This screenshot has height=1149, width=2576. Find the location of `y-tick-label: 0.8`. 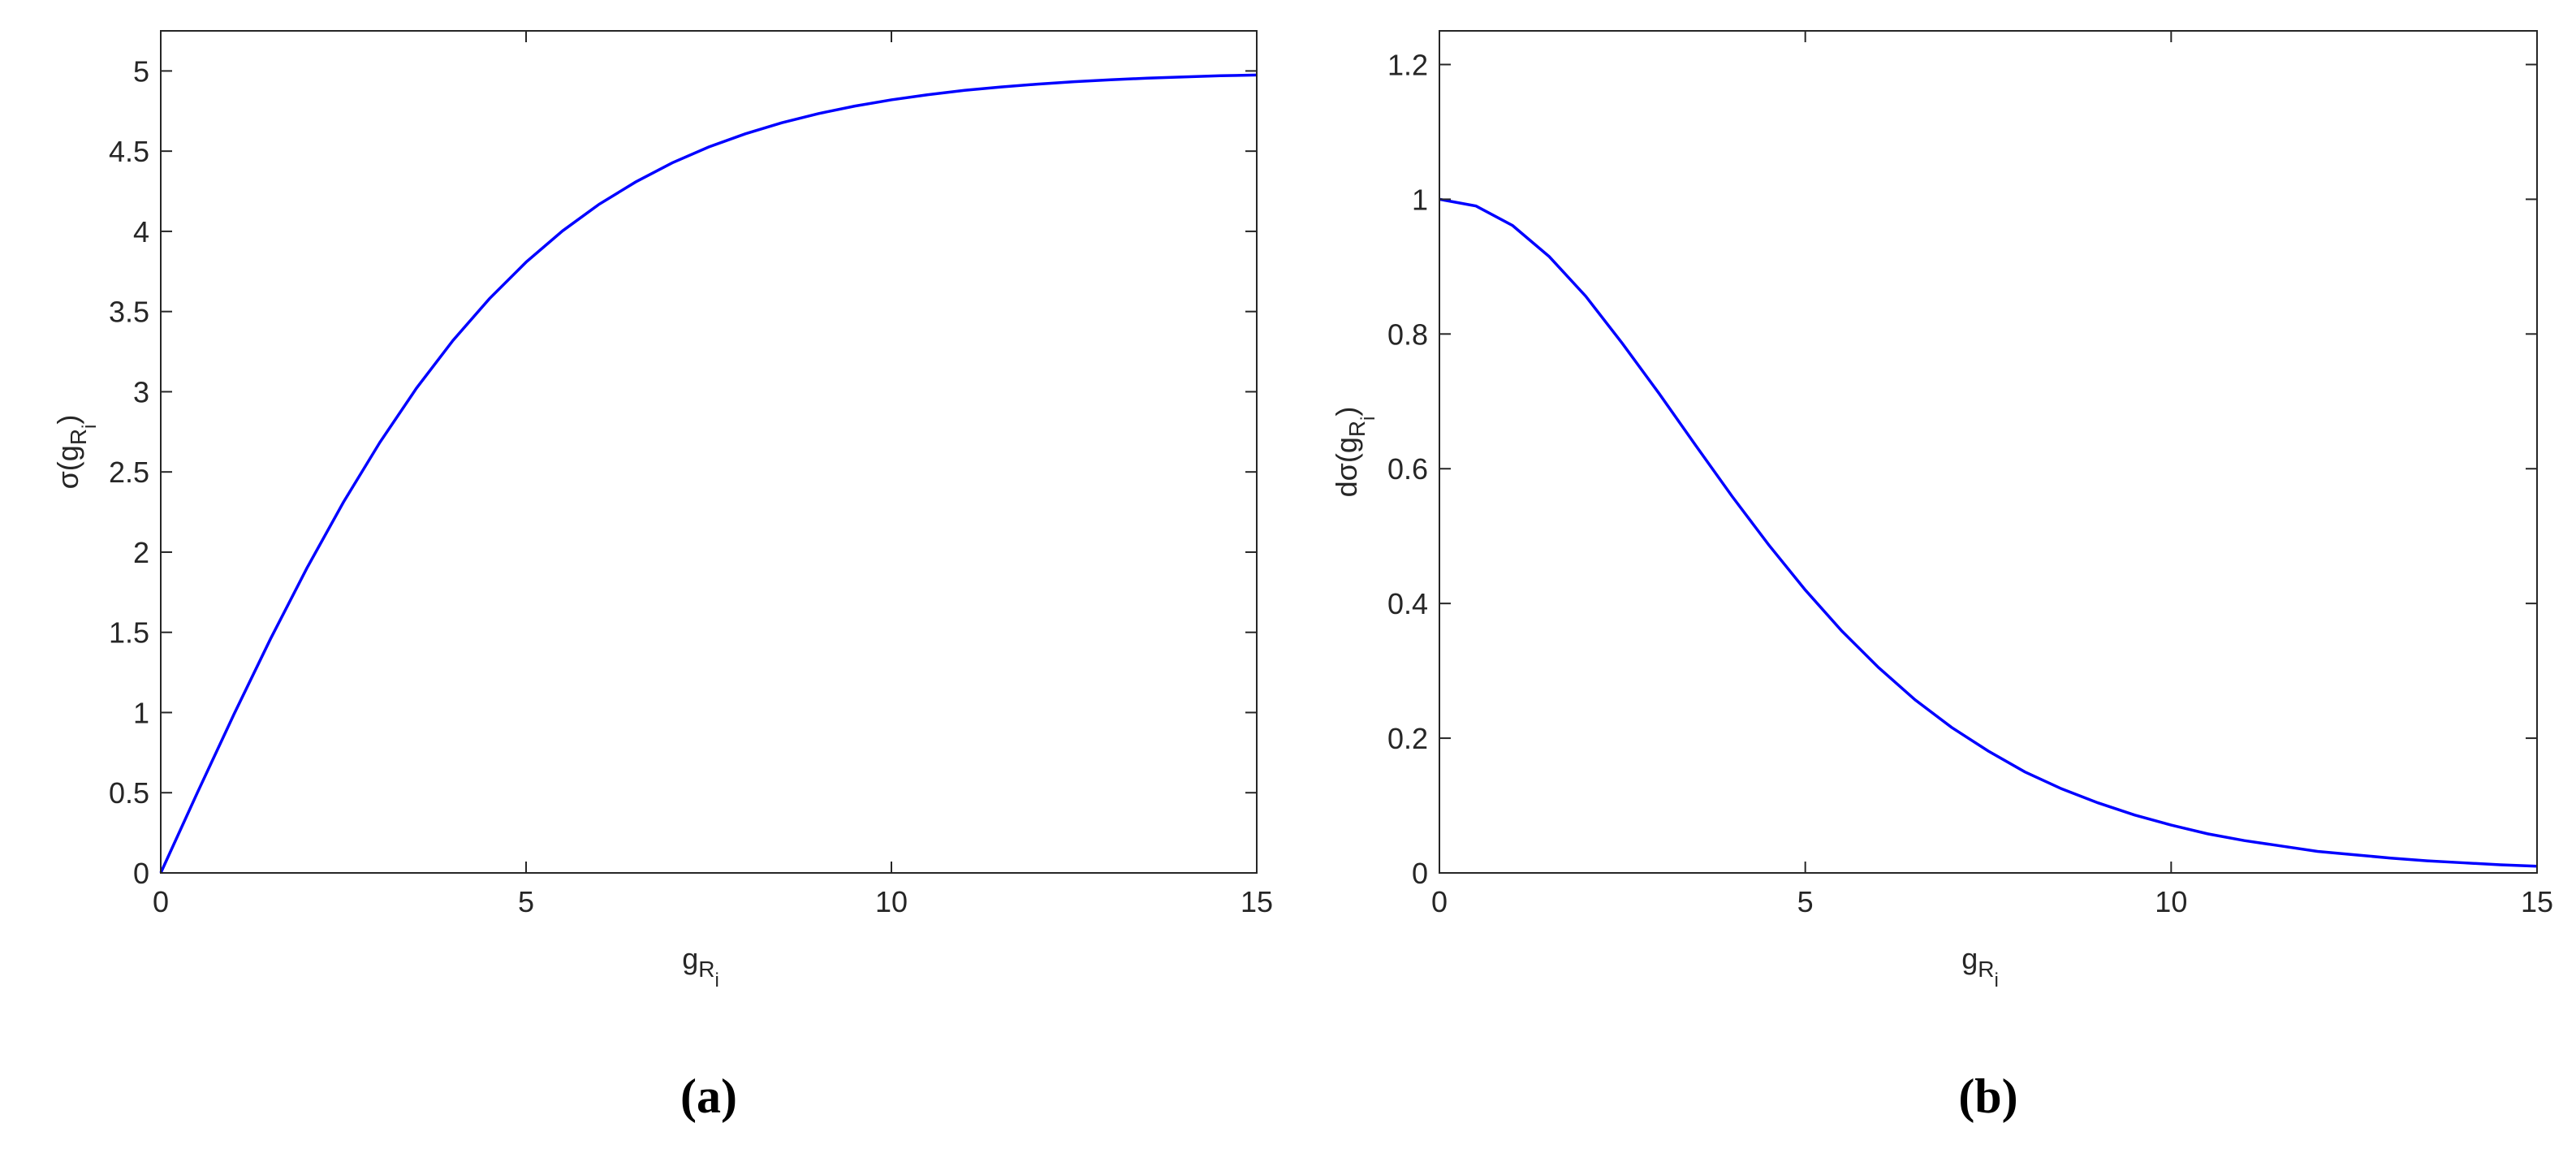

y-tick-label: 0.8 is located at coordinates (1407, 334).